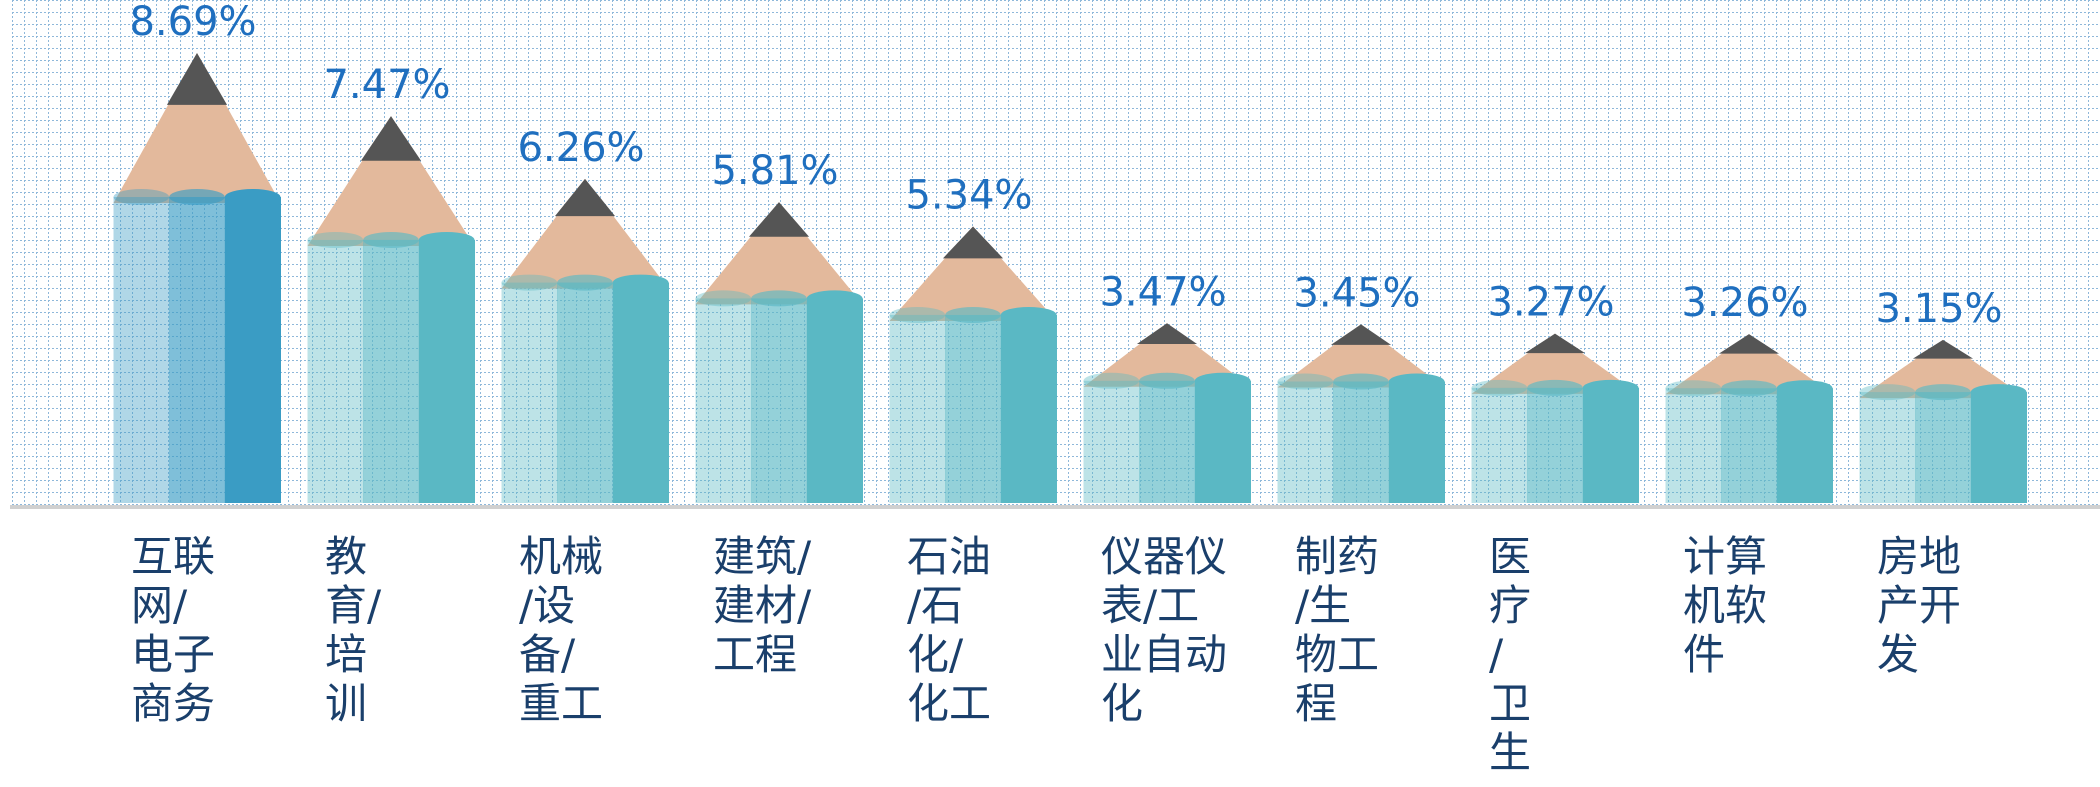 The width and height of the screenshot is (2100, 787). What do you see at coordinates (774, 171) in the screenshot?
I see `value-label: 5.81%` at bounding box center [774, 171].